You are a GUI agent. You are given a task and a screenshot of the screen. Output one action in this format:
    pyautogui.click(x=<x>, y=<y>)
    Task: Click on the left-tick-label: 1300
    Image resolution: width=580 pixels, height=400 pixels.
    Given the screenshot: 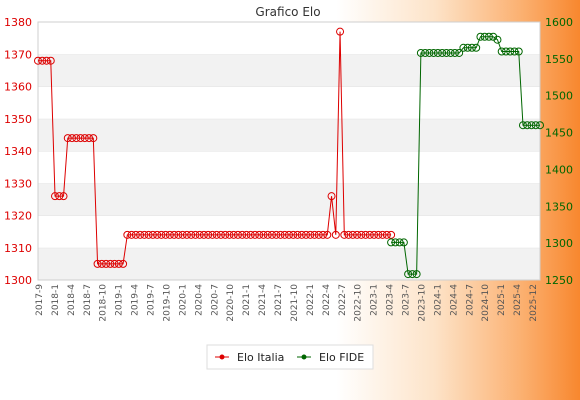 What is the action you would take?
    pyautogui.click(x=18, y=280)
    